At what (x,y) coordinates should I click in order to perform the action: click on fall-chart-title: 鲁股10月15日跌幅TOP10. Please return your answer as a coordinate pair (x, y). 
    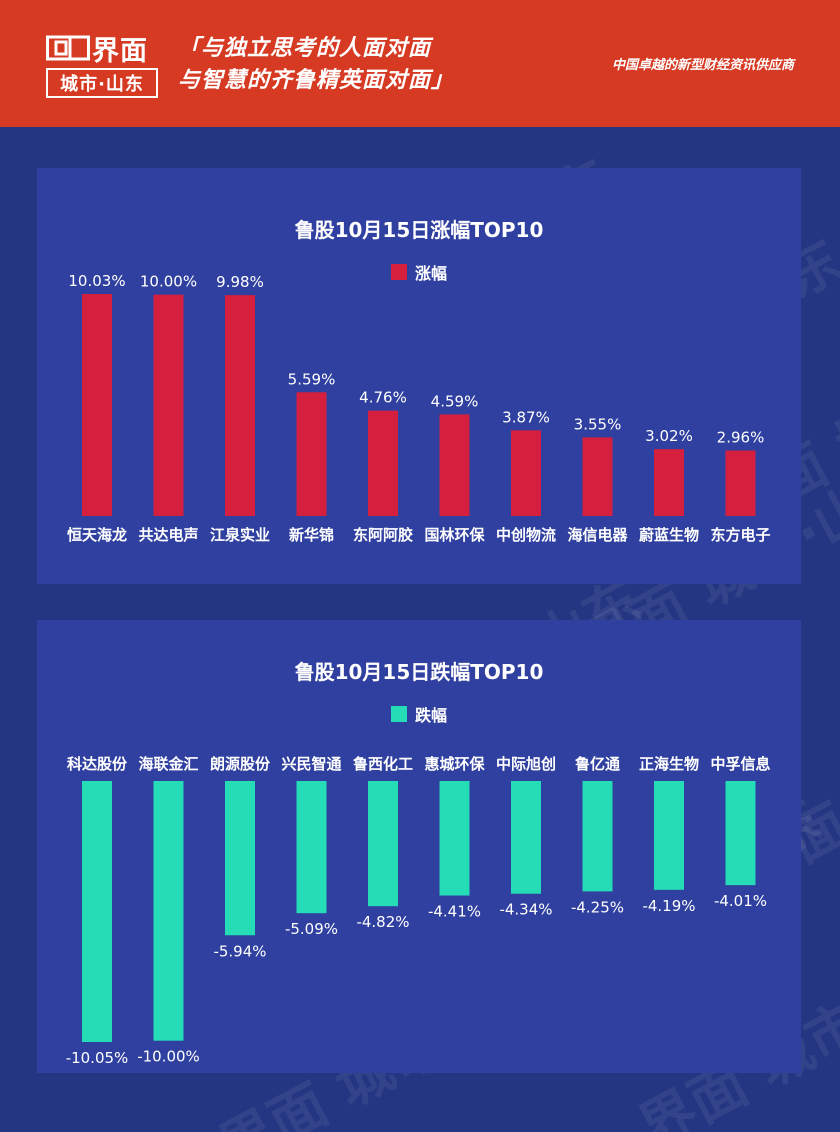
    Looking at the image, I should click on (419, 672).